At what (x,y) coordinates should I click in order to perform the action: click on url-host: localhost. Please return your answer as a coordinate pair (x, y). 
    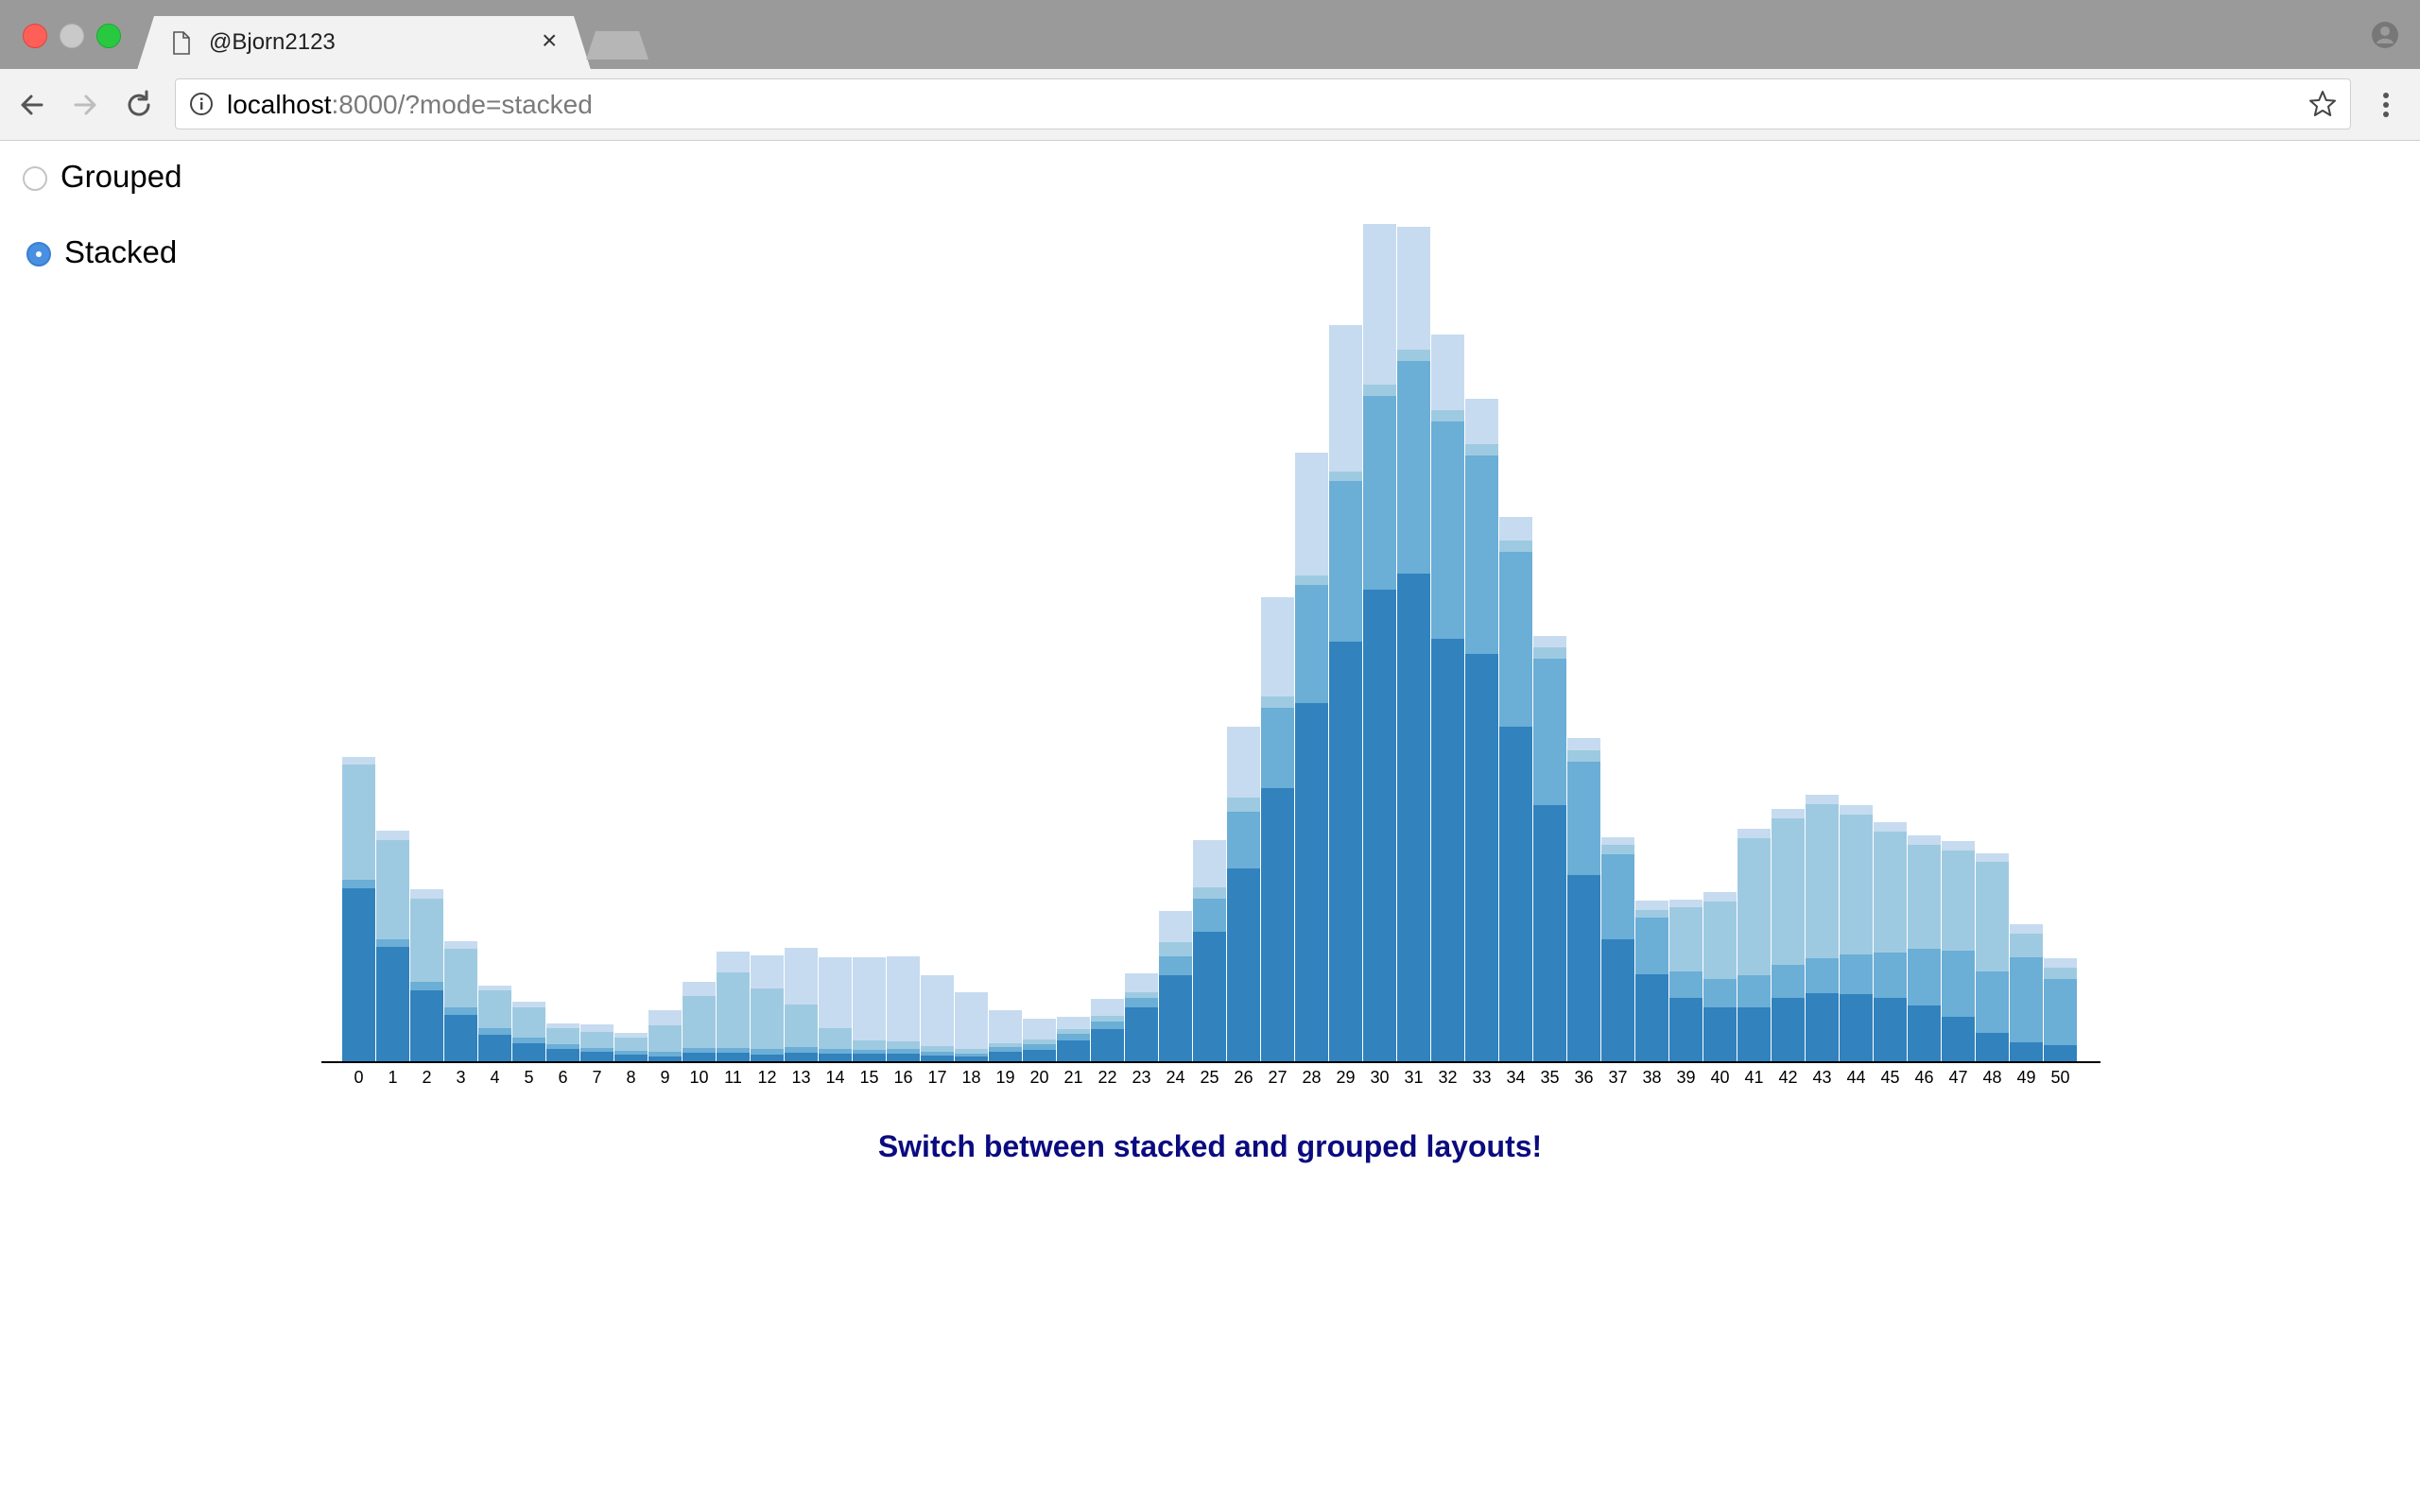
    Looking at the image, I should click on (279, 104).